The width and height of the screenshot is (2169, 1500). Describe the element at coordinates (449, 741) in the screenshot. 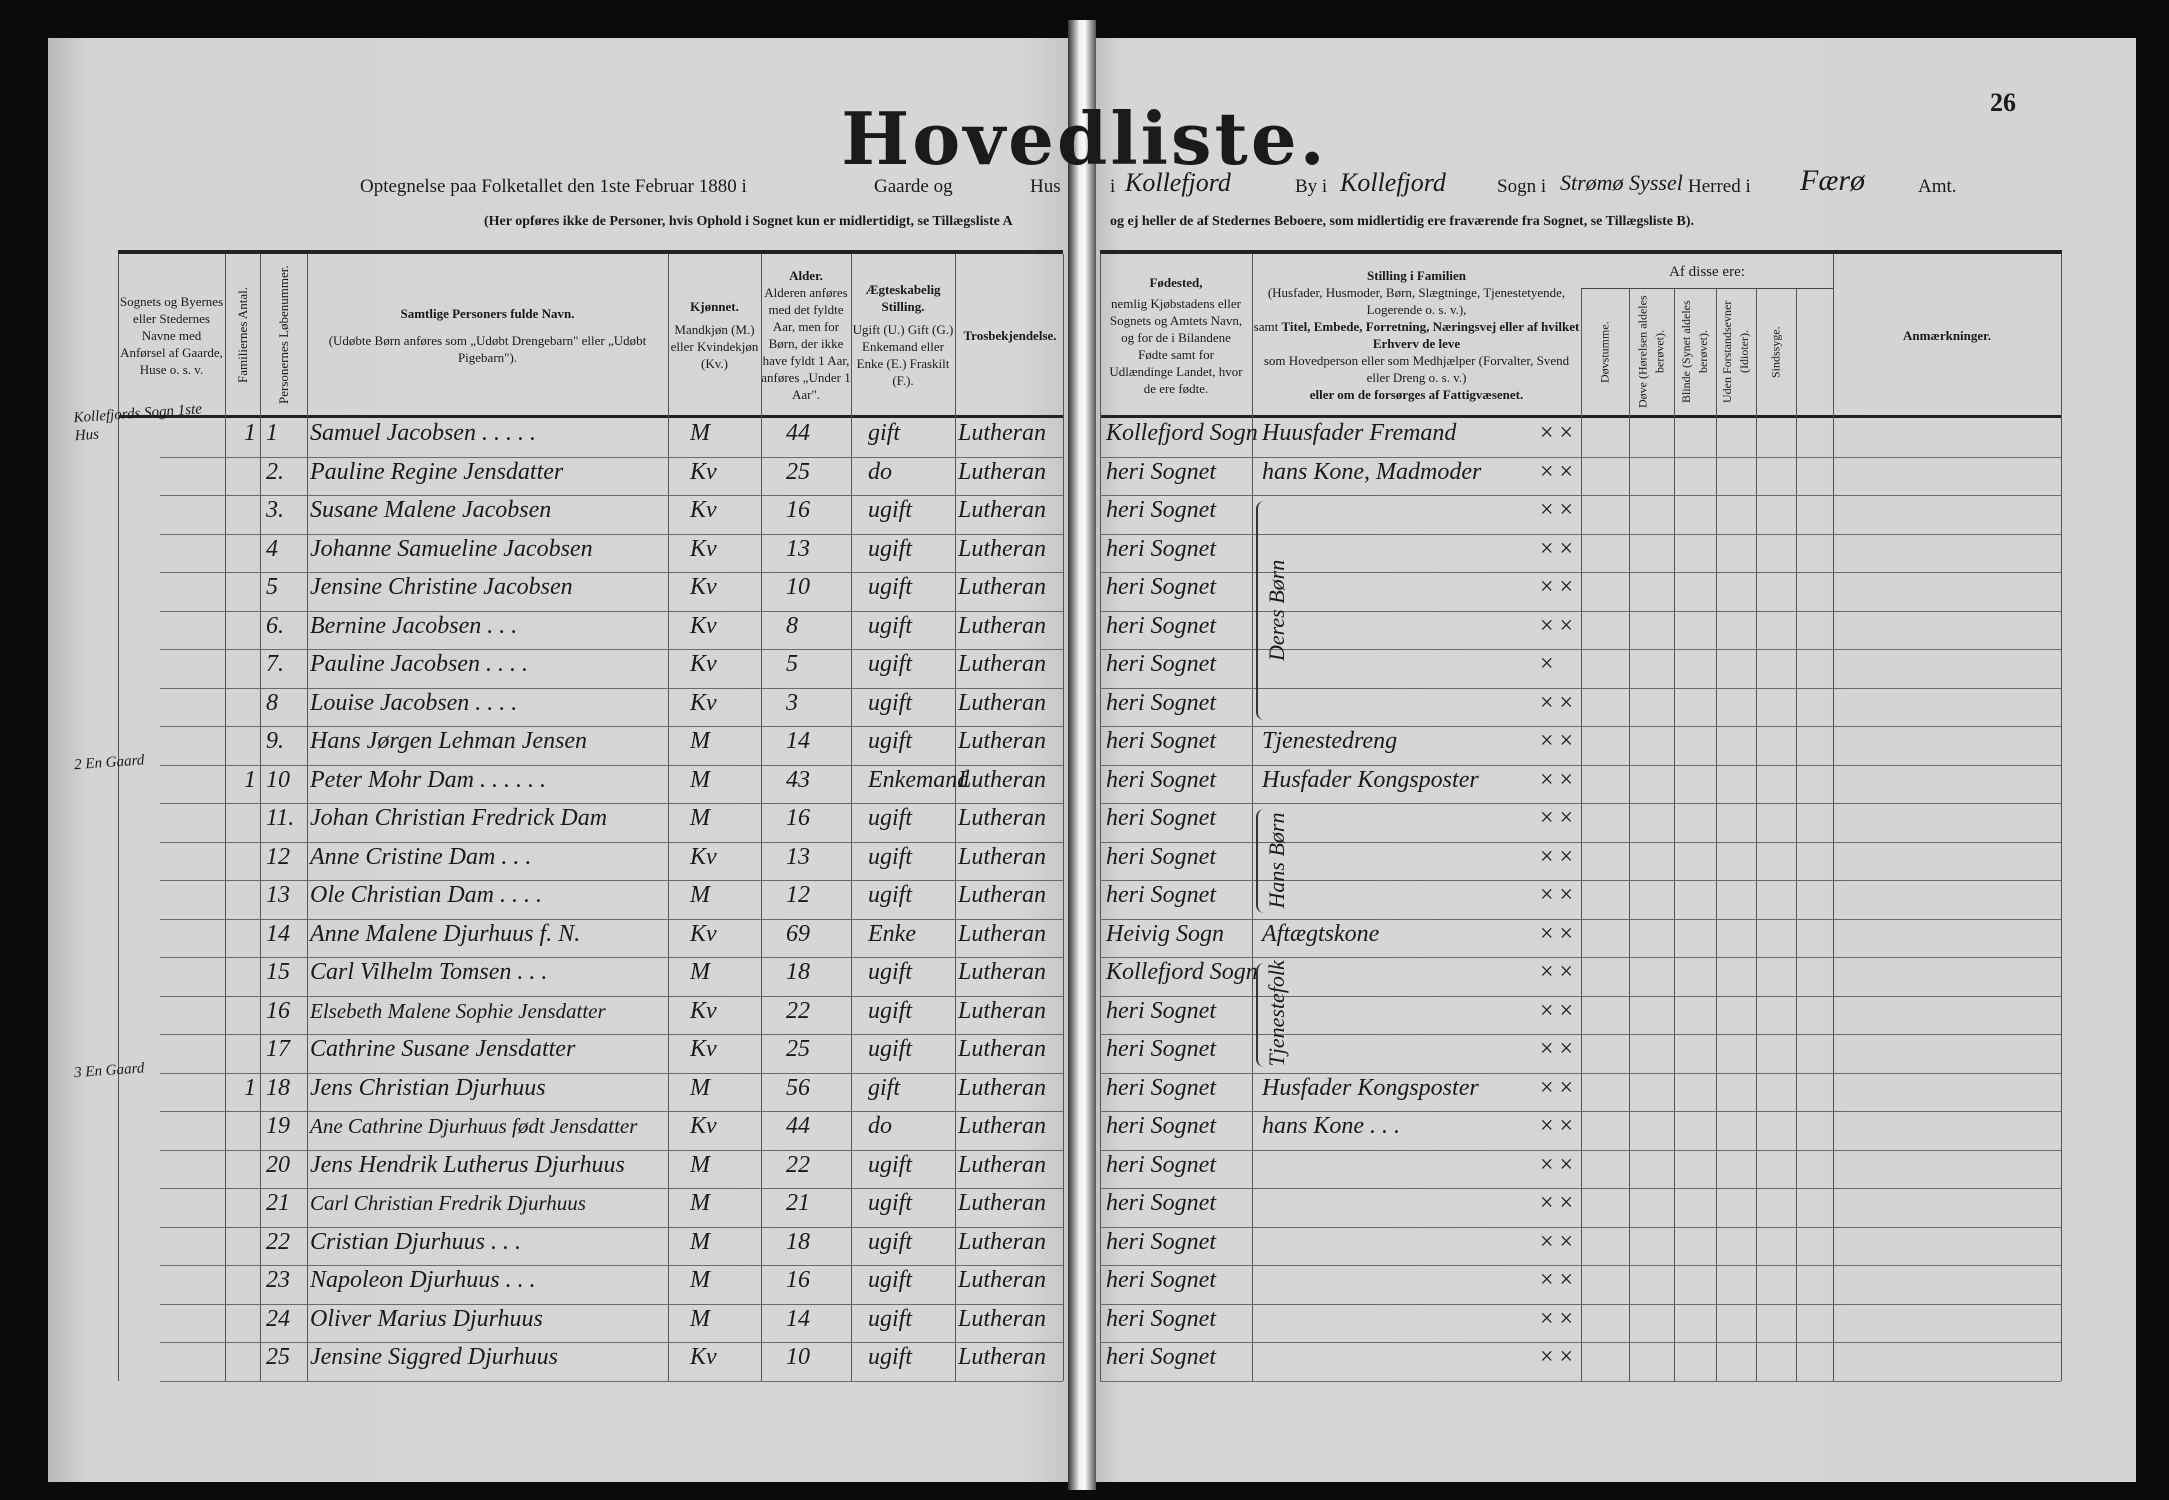

I see `name-cell: Hans Jørgen Lehman Jensen` at that location.